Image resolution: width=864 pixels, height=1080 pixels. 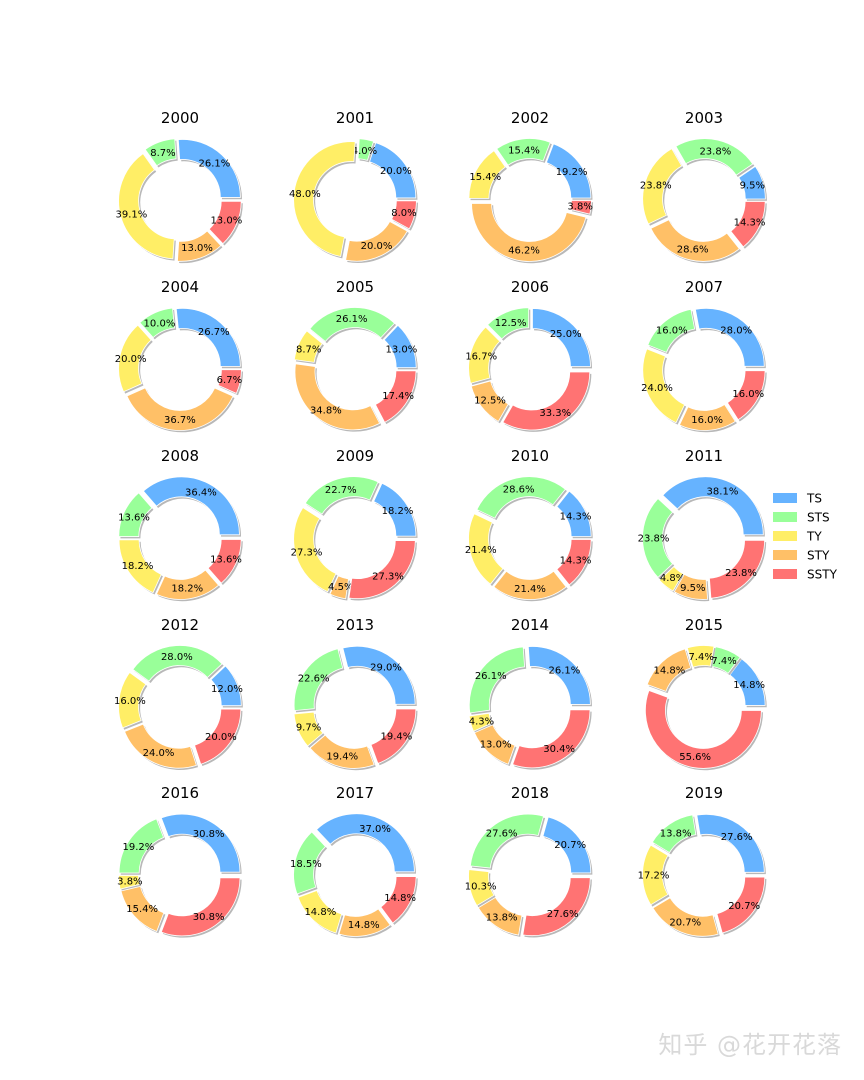 What do you see at coordinates (529, 355) in the screenshot?
I see `donut-2006: 2006 25.0% 12.5% 16.7% 12.5% 33.3%` at bounding box center [529, 355].